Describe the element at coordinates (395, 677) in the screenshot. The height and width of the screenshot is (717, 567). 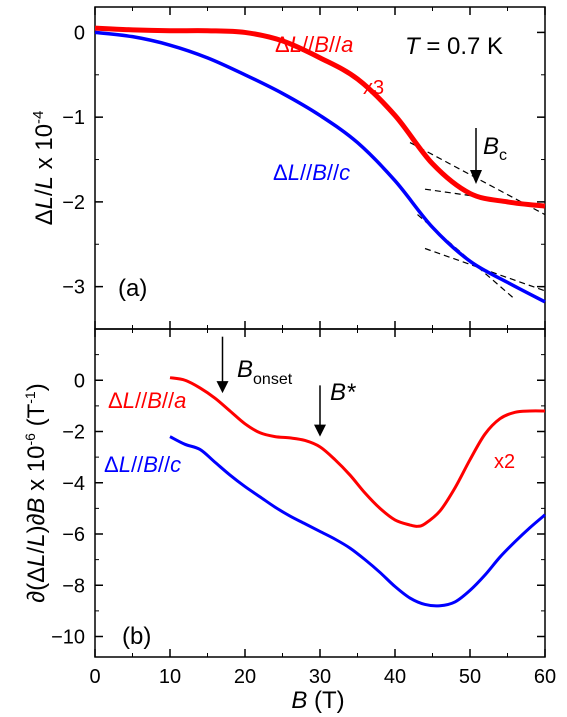
I see `x-tick-label: 40` at that location.